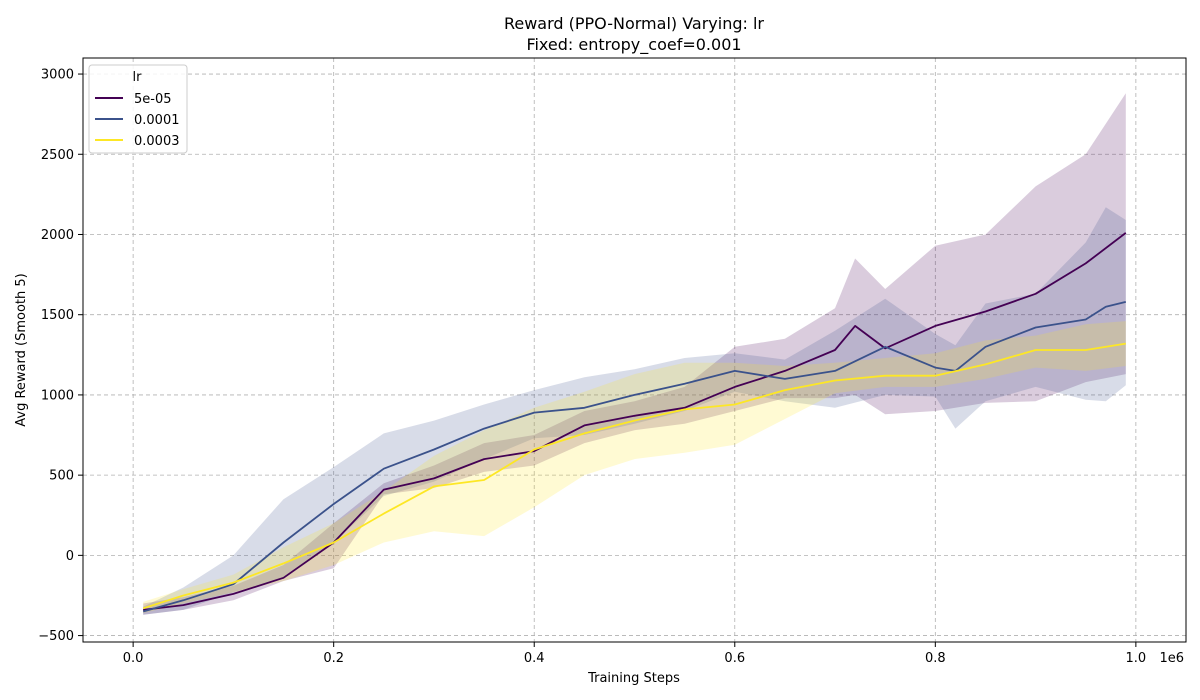 This screenshot has width=1200, height=700. I want to click on y-tick-label: −500, so click(56, 636).